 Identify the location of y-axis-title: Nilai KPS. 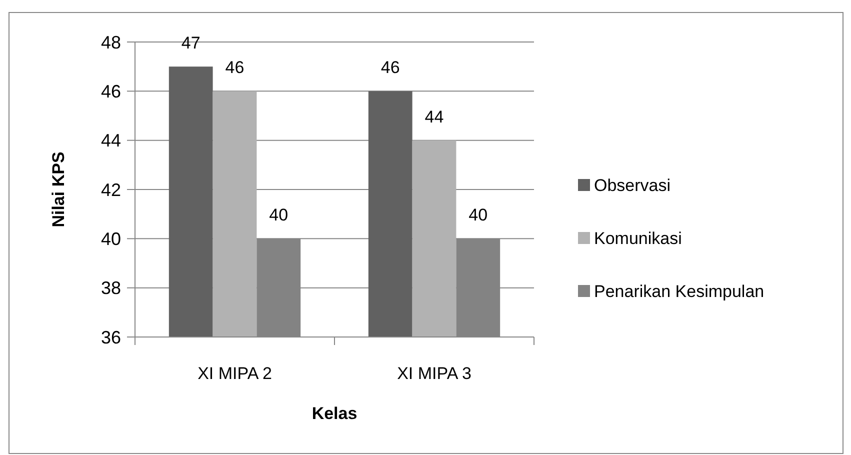
(58, 190).